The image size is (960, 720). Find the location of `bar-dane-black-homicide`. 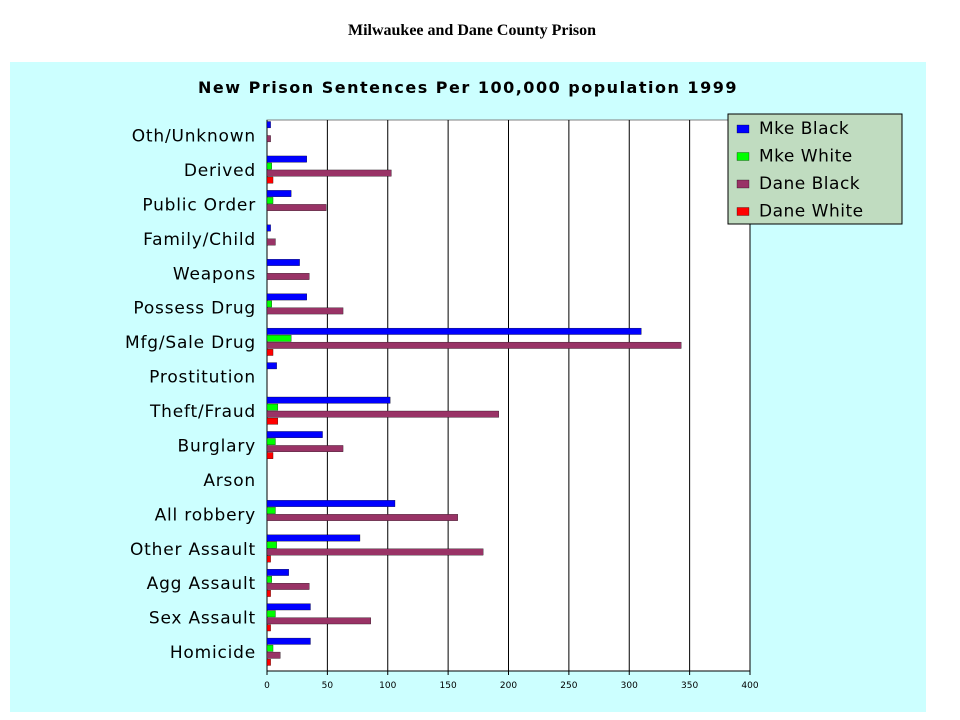

bar-dane-black-homicide is located at coordinates (273, 655).